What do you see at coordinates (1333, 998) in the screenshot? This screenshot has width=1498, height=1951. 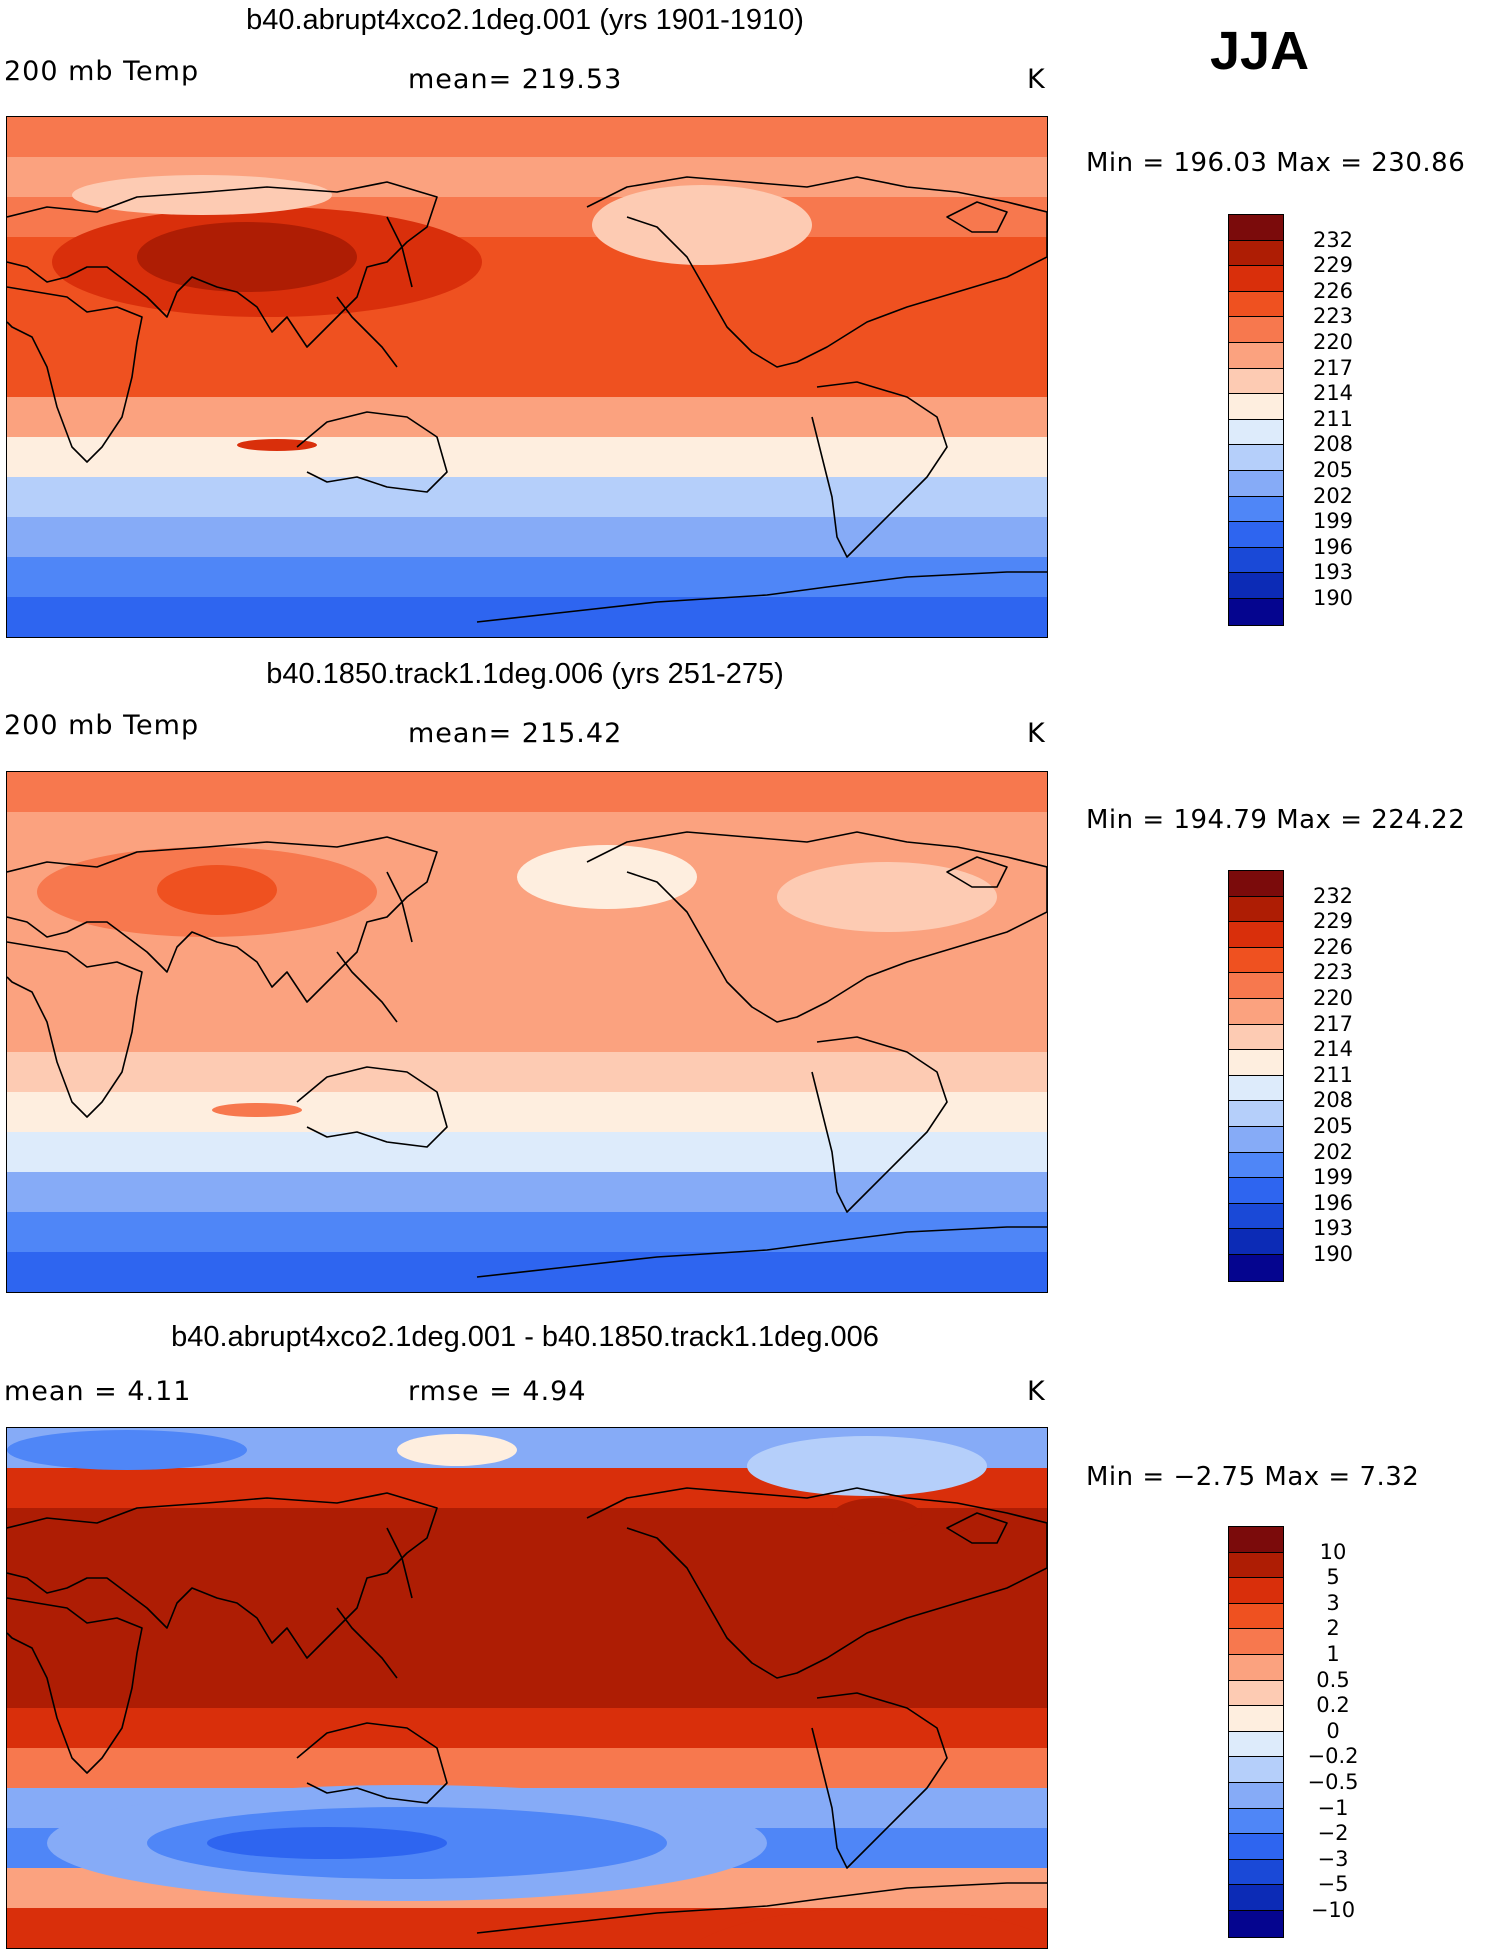 I see `colorbar-tick-label: 220` at bounding box center [1333, 998].